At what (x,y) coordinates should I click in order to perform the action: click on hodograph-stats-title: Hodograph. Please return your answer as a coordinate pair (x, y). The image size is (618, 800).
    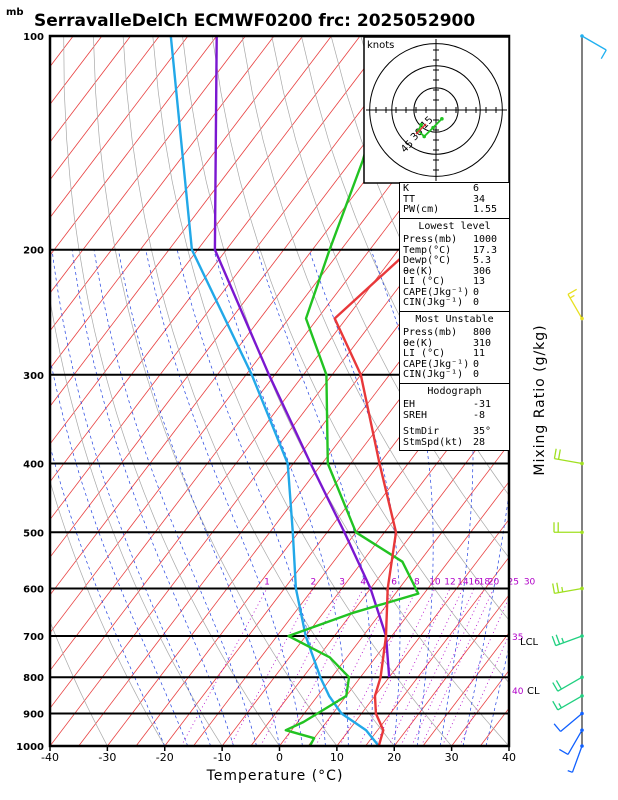
    Looking at the image, I should click on (454, 391).